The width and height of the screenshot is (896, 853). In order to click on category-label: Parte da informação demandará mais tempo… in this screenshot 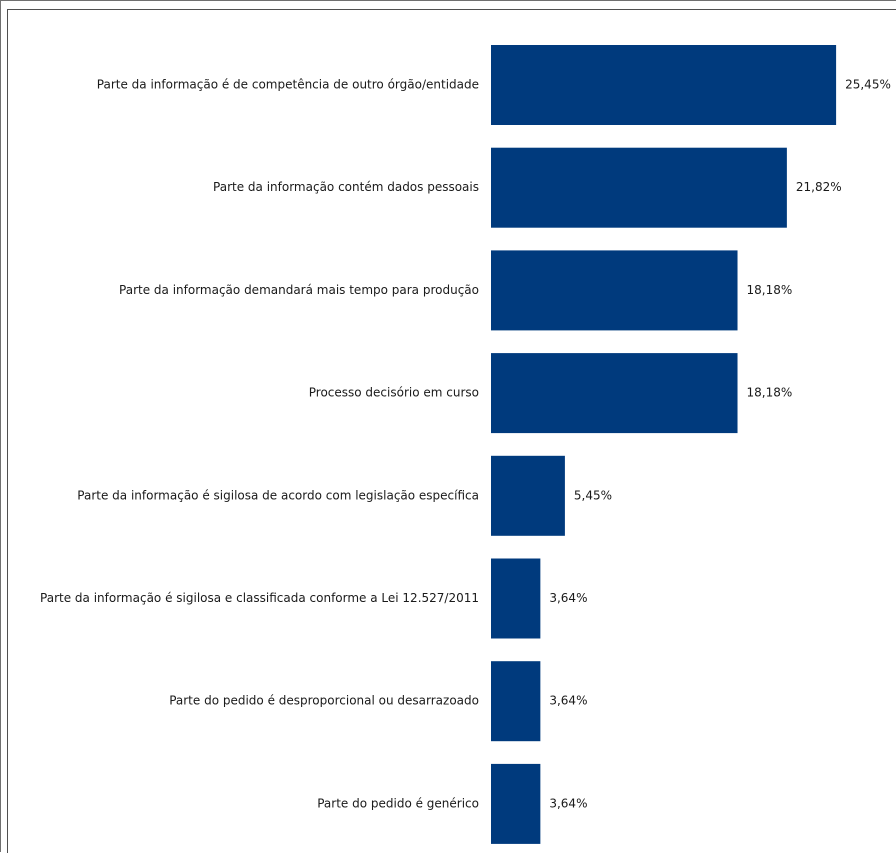, I will do `click(299, 290)`.